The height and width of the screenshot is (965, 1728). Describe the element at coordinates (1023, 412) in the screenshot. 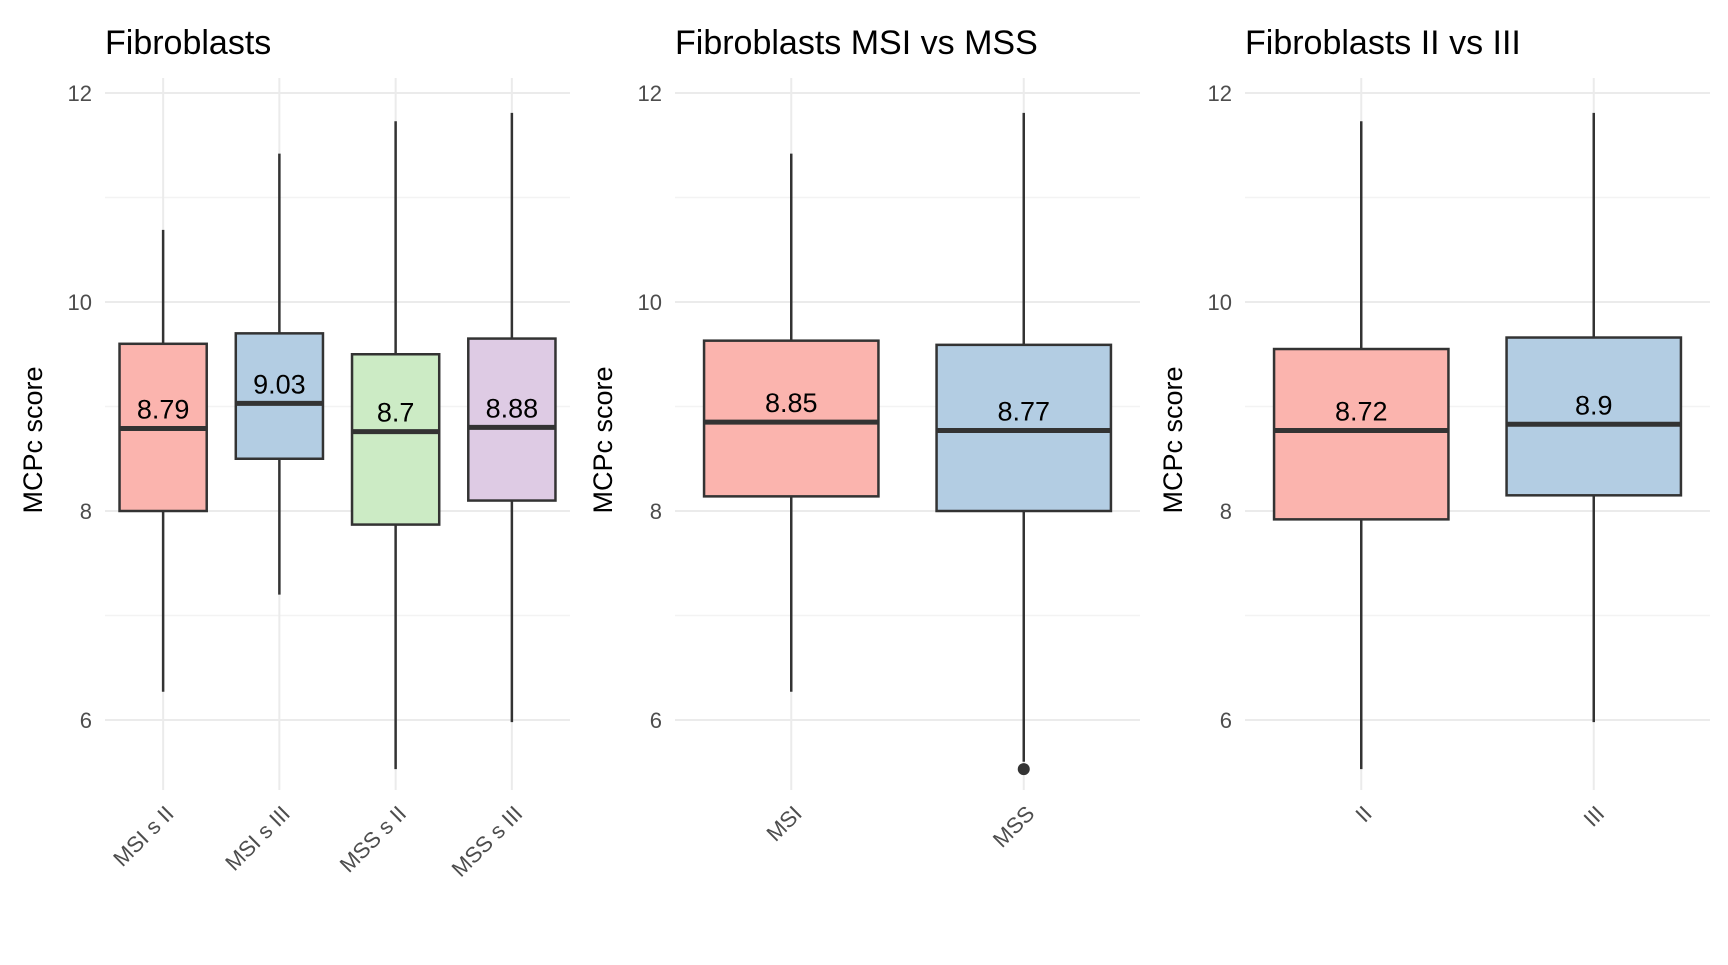

I see `median-value-label: 8.77` at that location.